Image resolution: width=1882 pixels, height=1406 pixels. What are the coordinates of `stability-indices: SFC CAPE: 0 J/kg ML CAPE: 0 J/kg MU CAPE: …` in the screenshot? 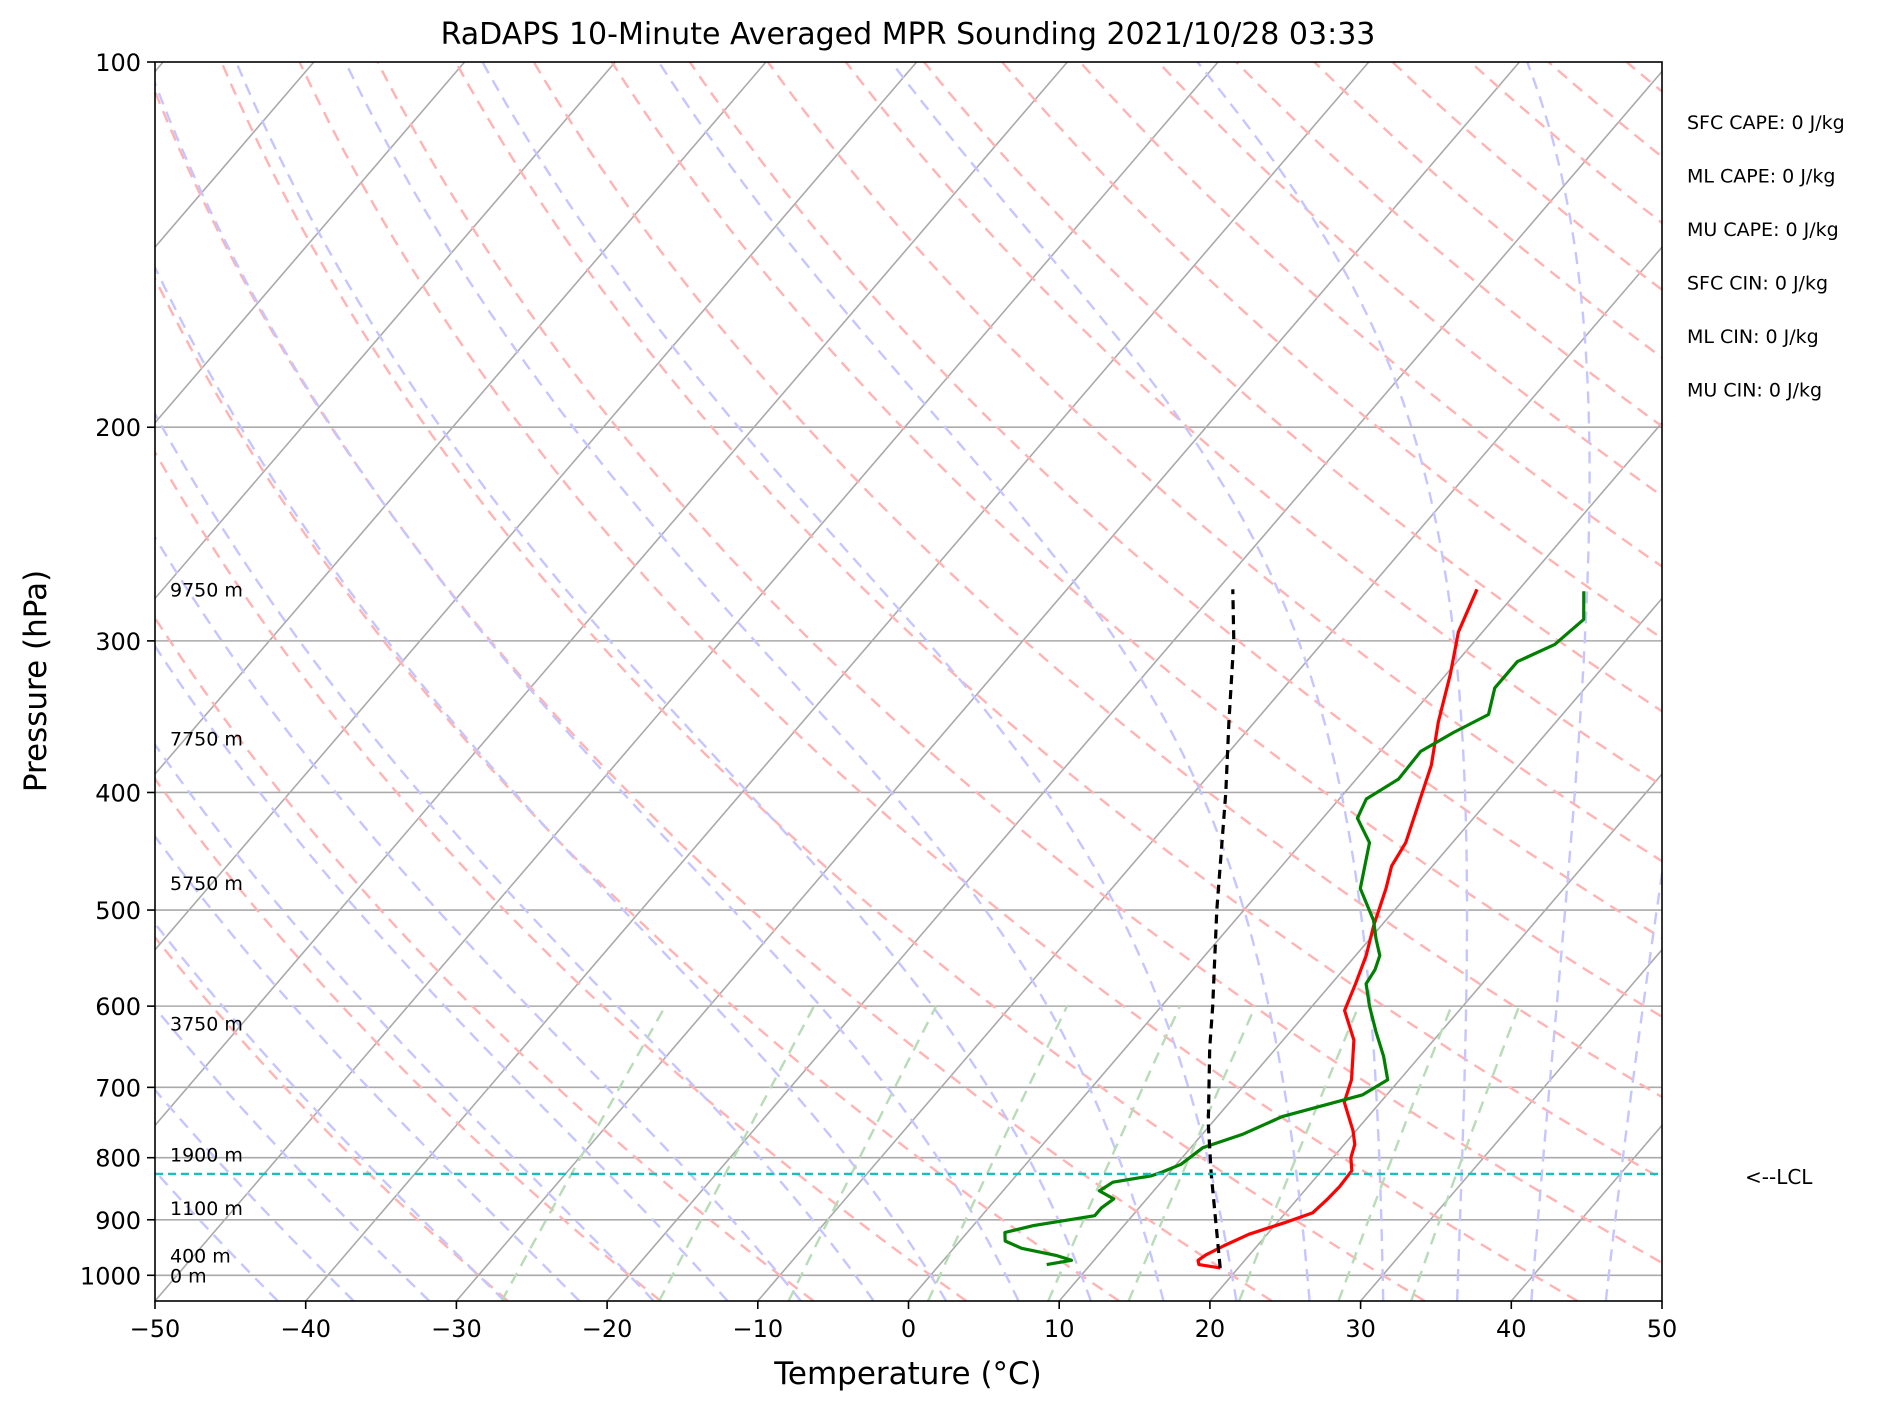 It's located at (1766, 257).